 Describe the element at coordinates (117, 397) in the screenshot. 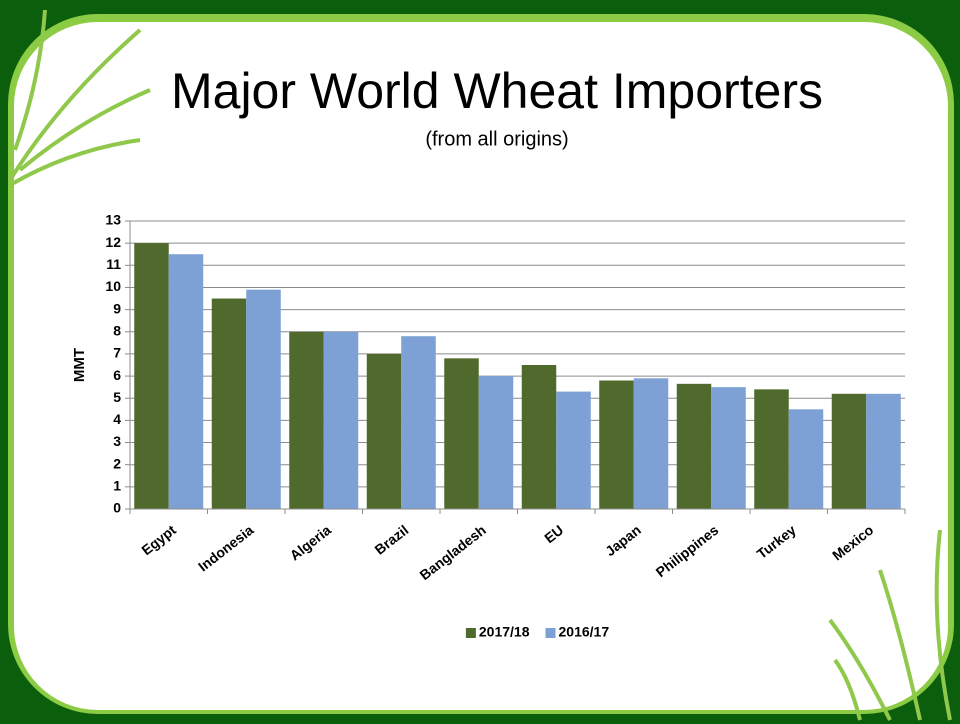

I see `y-tick-label: 5` at that location.